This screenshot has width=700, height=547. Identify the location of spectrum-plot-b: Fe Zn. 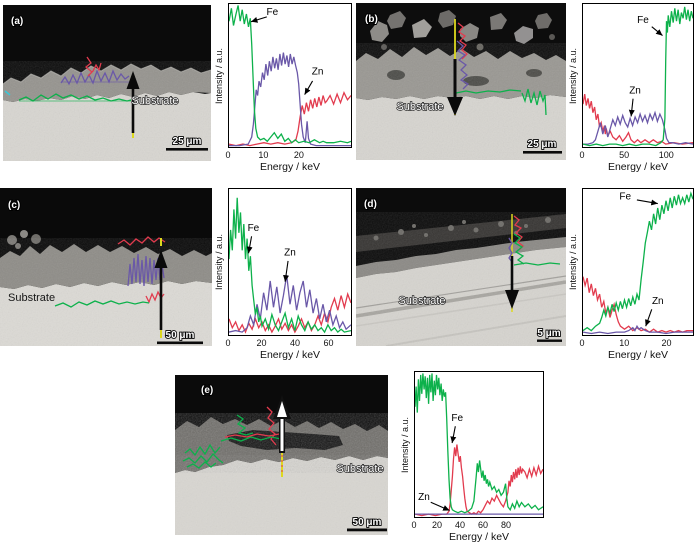
(638, 75).